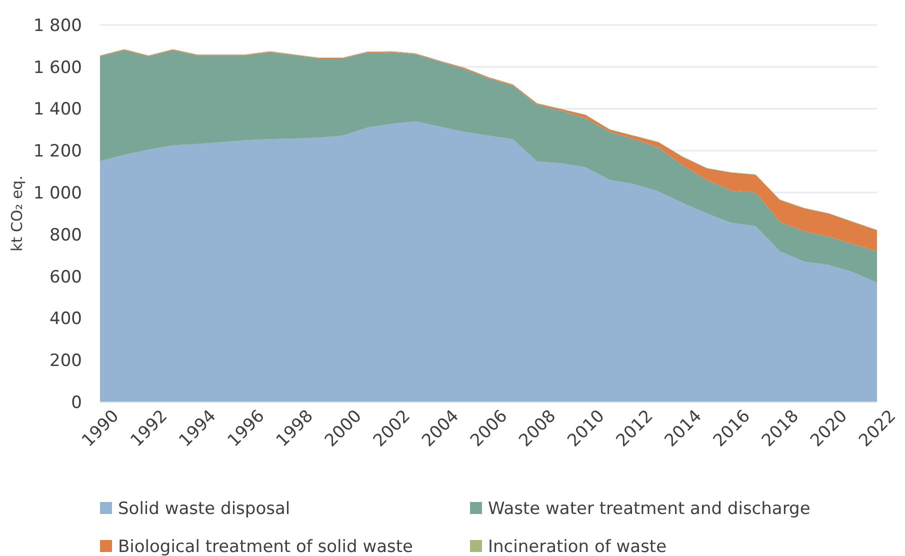 This screenshot has height=556, width=905. What do you see at coordinates (265, 546) in the screenshot?
I see `legend-label: Biological treatment of solid waste` at bounding box center [265, 546].